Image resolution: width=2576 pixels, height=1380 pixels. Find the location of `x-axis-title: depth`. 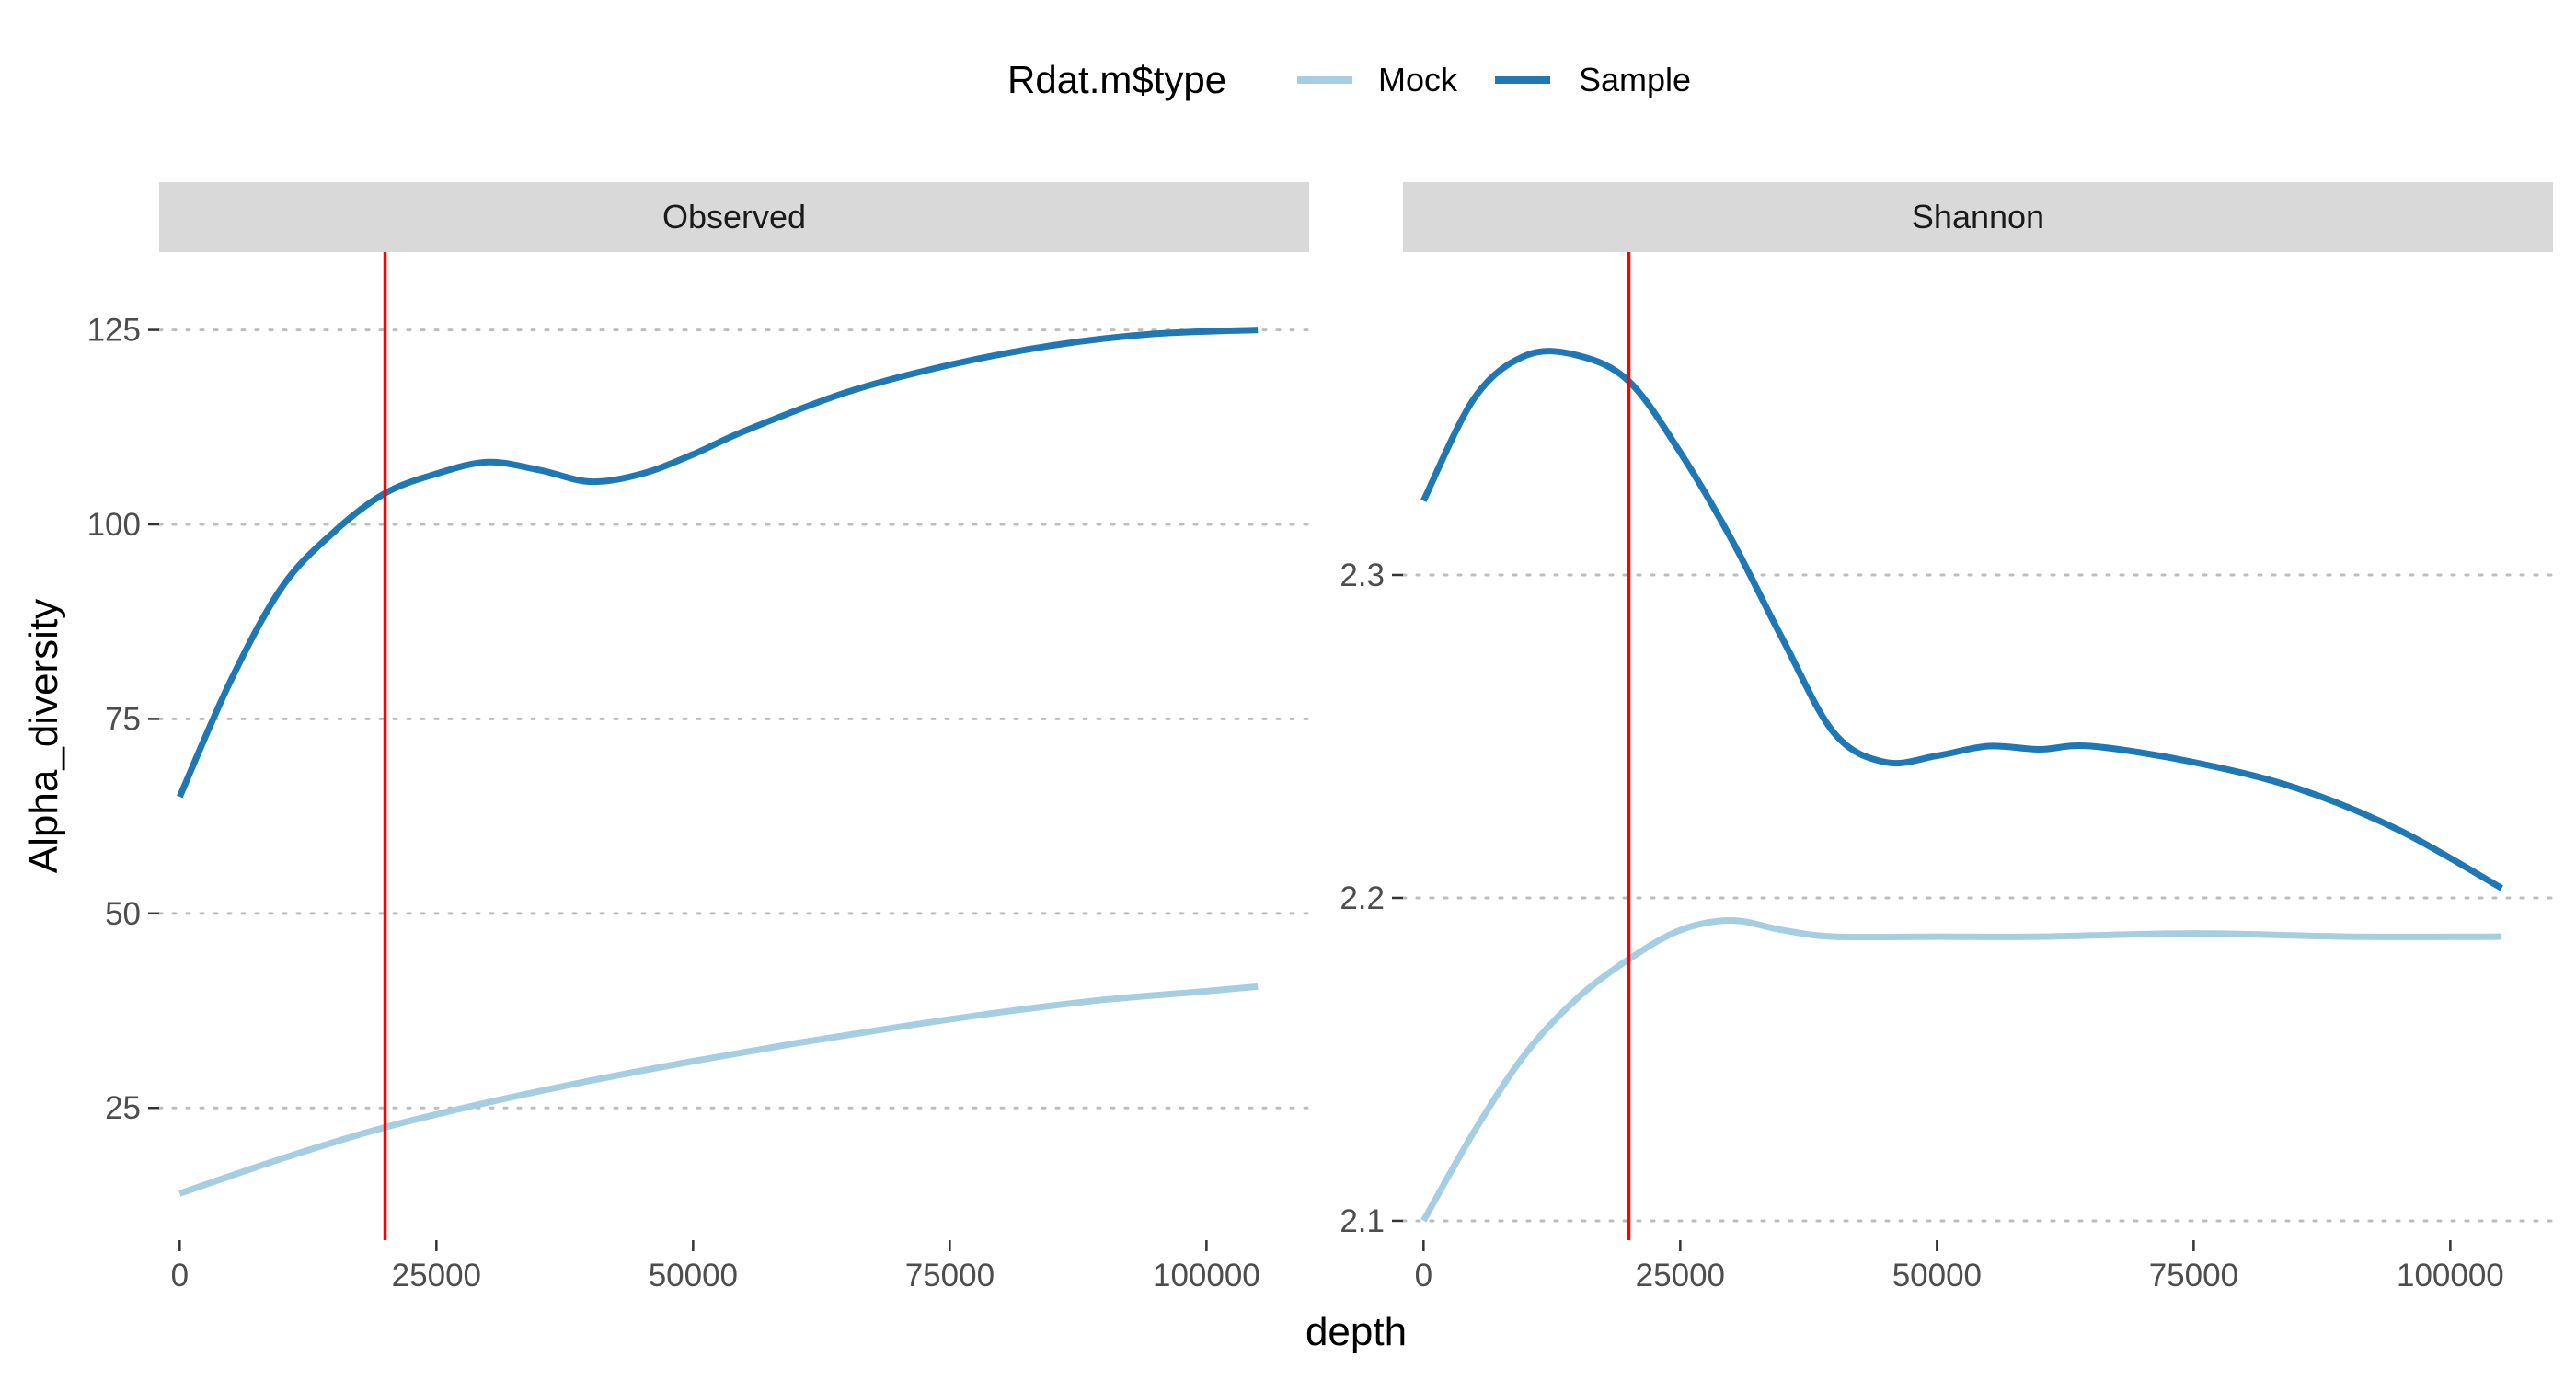

x-axis-title: depth is located at coordinates (1356, 1331).